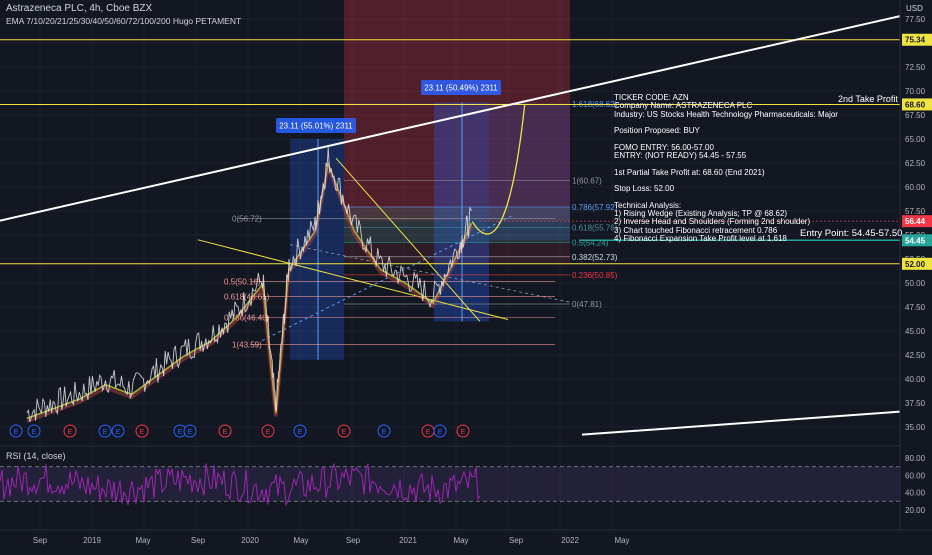  I want to click on price-tick: 37.50, so click(915, 403).